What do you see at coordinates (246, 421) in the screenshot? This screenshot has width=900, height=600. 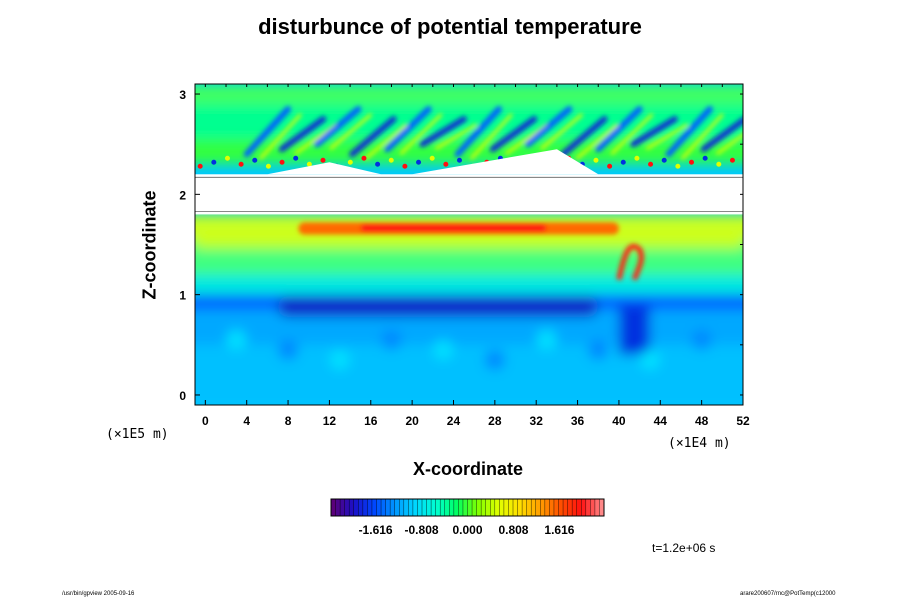 I see `x-tick-label: 4` at bounding box center [246, 421].